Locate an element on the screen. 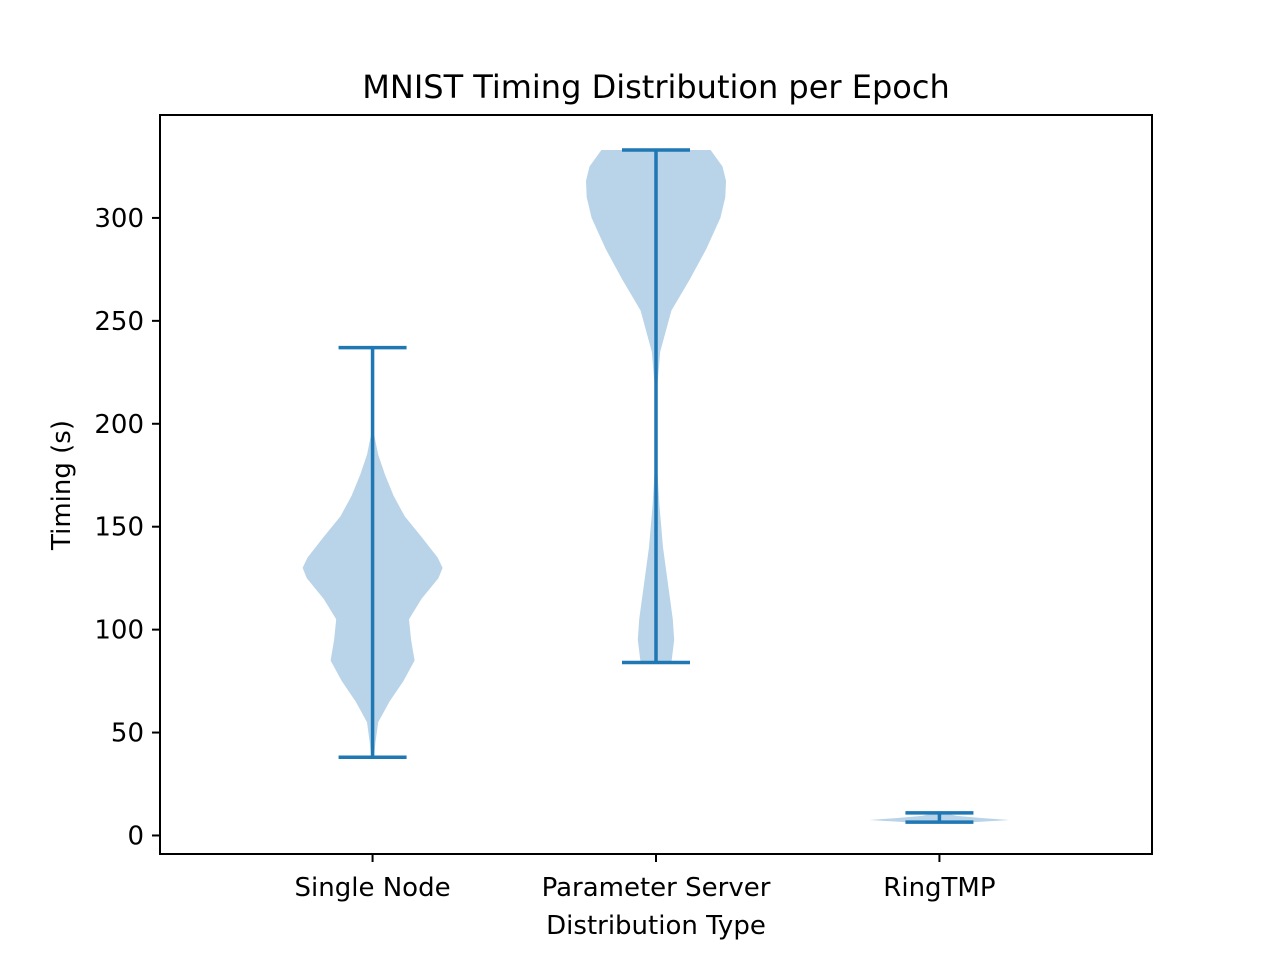  chart-title: MNIST Timing Distribution per Epoch is located at coordinates (655, 87).